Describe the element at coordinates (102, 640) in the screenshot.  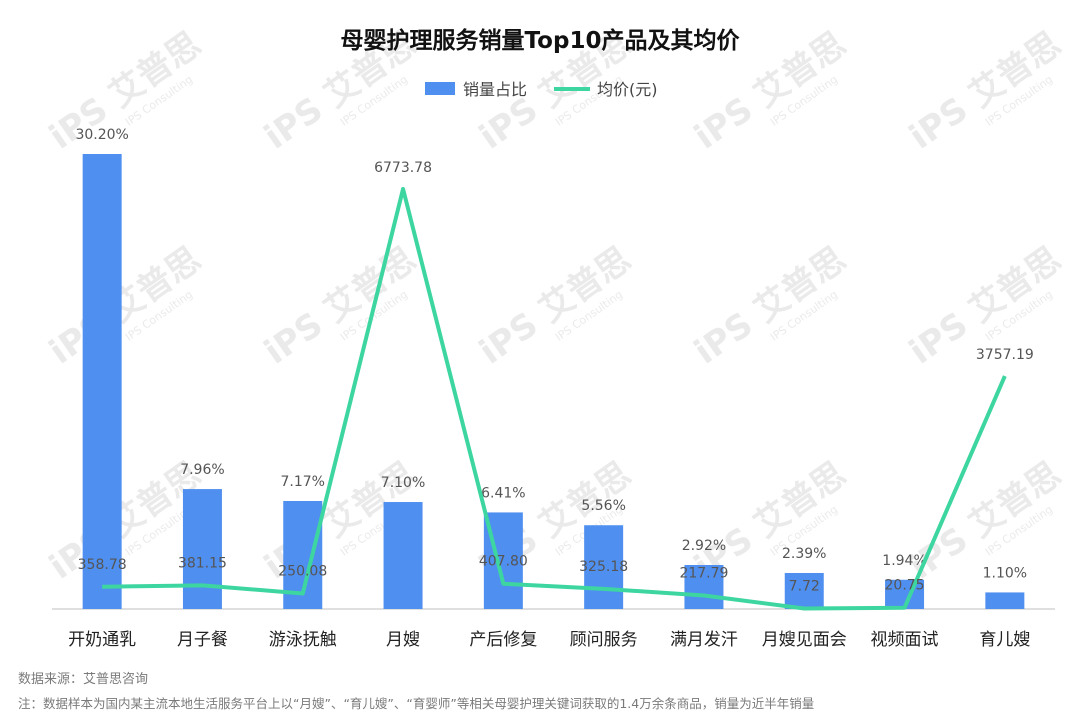
I see `x-tick-label: 开奶通乳` at that location.